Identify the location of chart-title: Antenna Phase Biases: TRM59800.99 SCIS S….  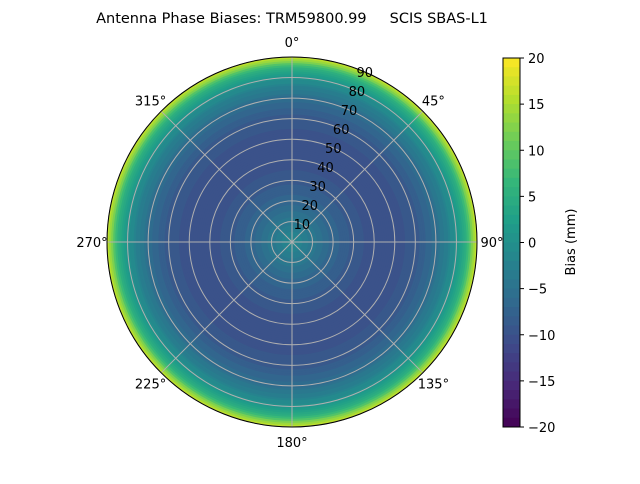
(292, 19).